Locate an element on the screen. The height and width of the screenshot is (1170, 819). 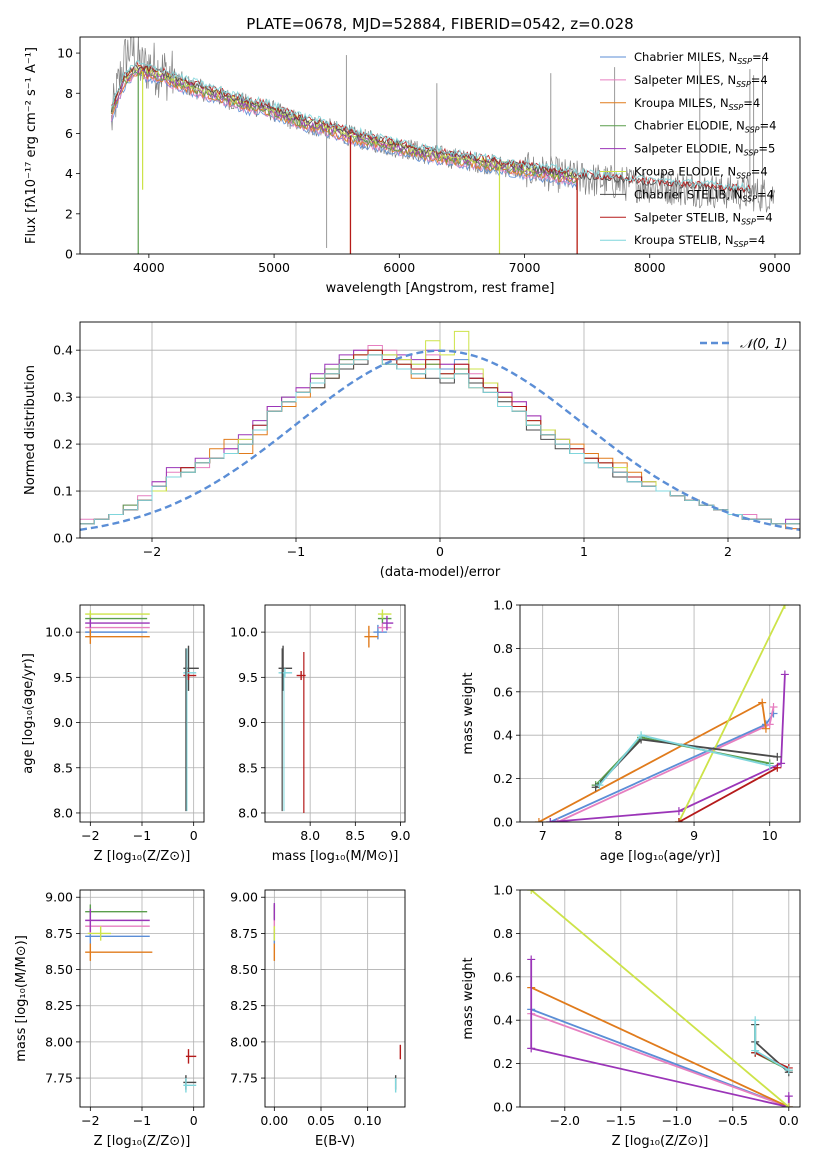
y-tick-label: 7.75 is located at coordinates (59, 1078).